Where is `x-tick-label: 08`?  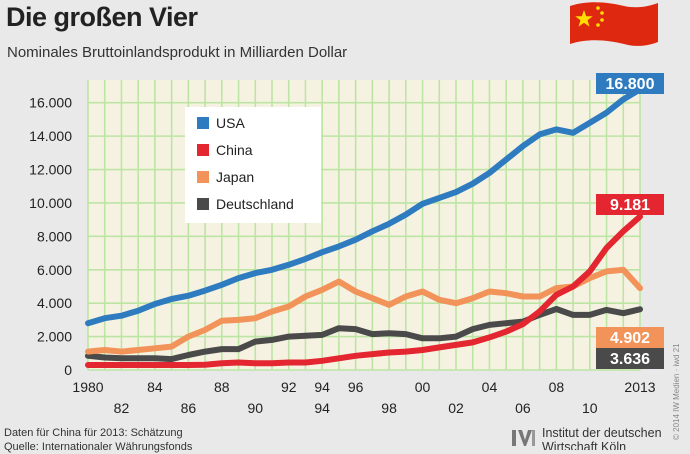
x-tick-label: 08 is located at coordinates (557, 387).